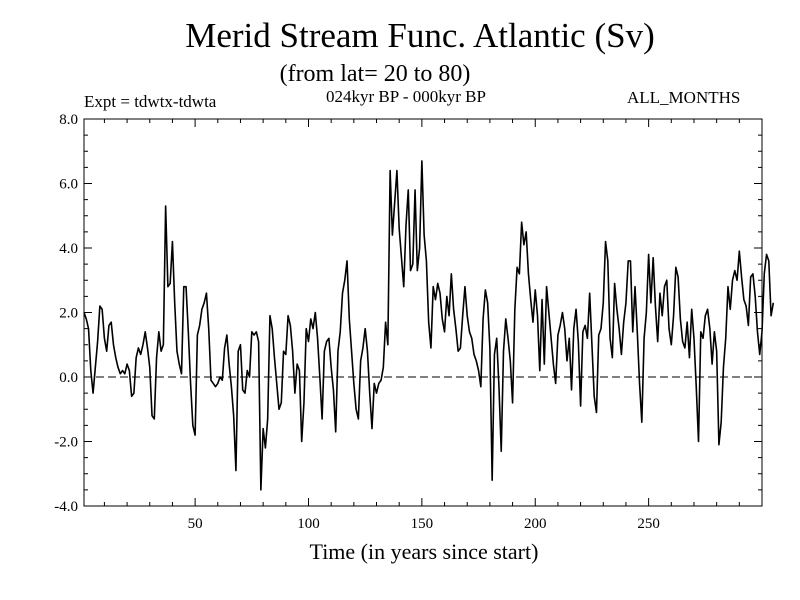 The height and width of the screenshot is (600, 800). Describe the element at coordinates (66, 443) in the screenshot. I see `y-tick-label: -2.0` at that location.